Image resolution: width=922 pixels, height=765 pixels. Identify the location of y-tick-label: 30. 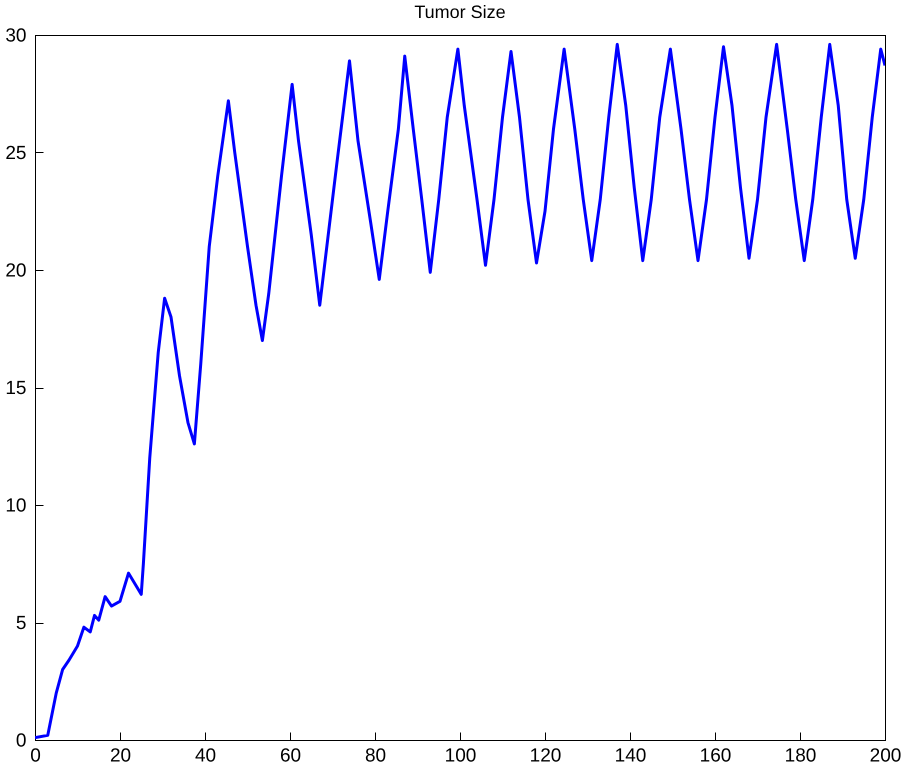
(15, 36).